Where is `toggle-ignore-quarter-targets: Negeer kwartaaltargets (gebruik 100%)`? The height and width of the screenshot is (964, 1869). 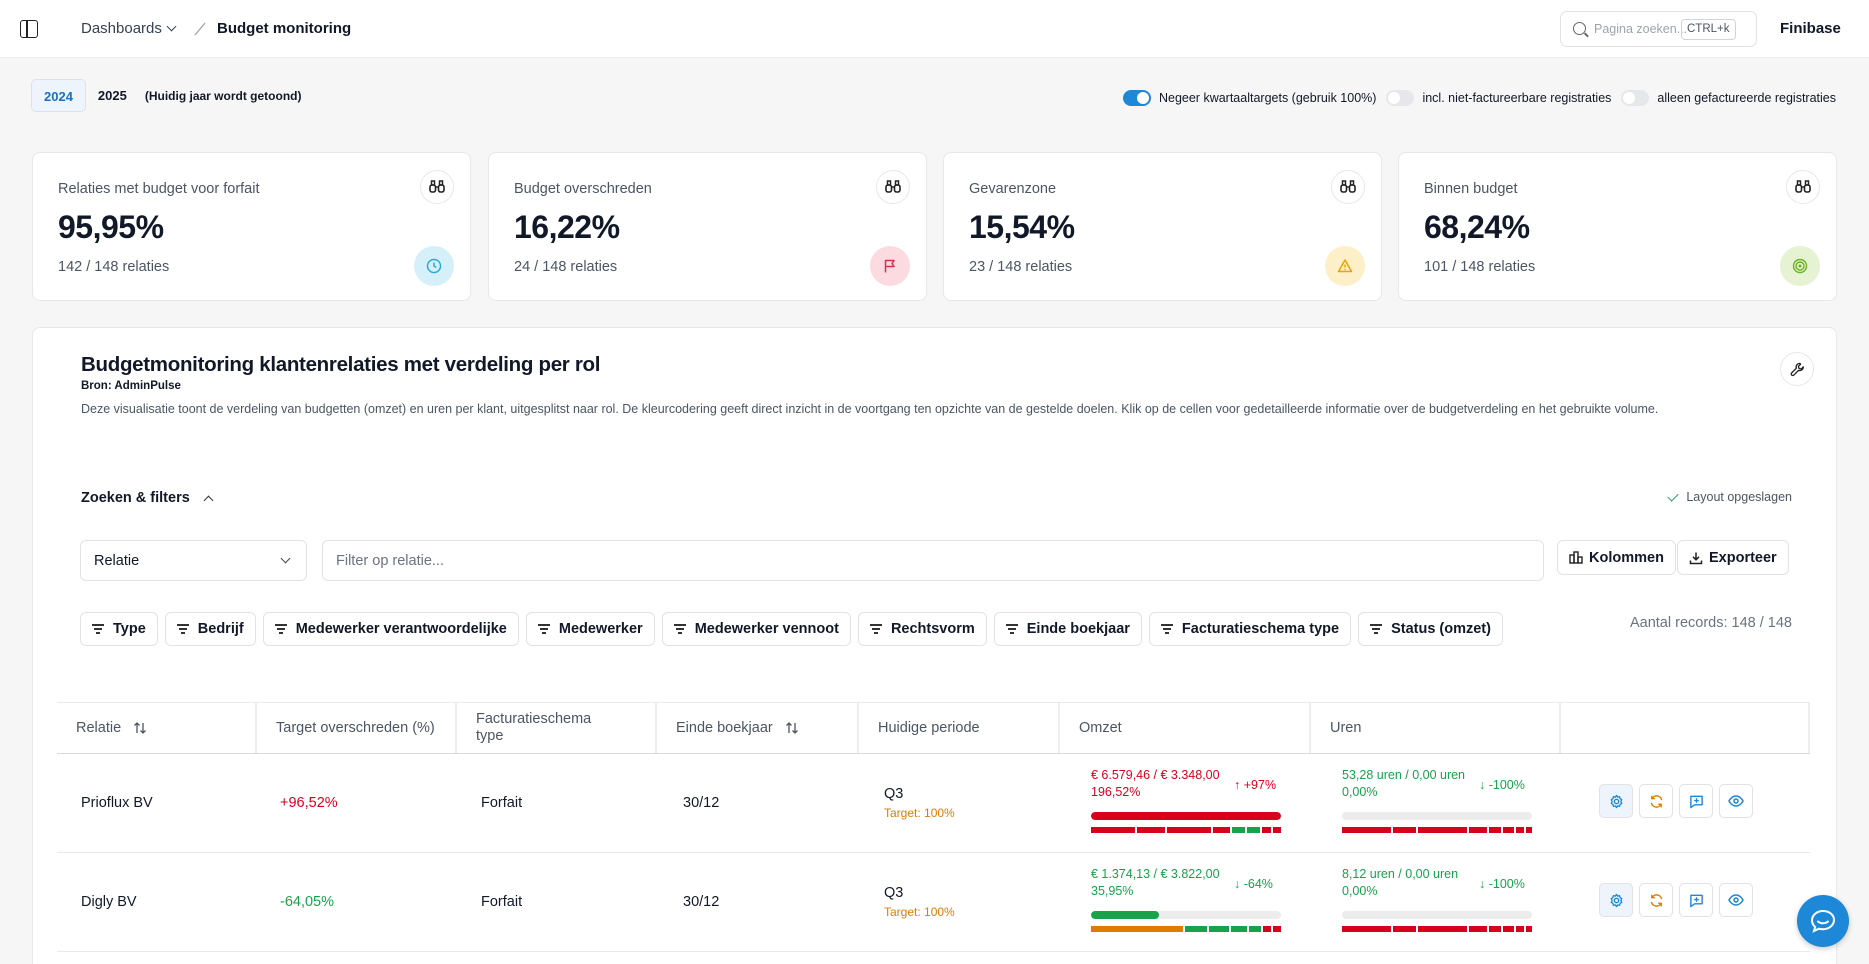 toggle-ignore-quarter-targets: Negeer kwartaaltargets (gebruik 100%) is located at coordinates (1249, 98).